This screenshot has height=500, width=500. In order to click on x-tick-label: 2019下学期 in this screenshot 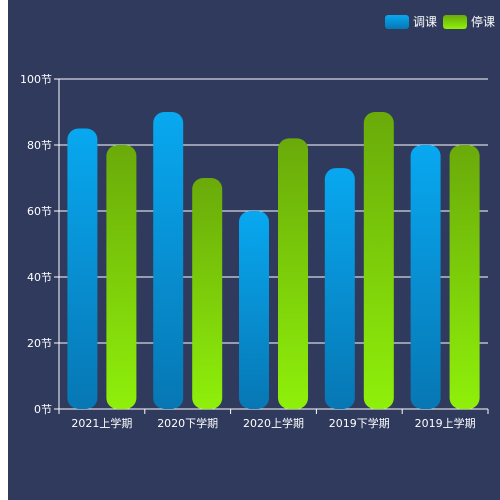, I will do `click(359, 423)`.